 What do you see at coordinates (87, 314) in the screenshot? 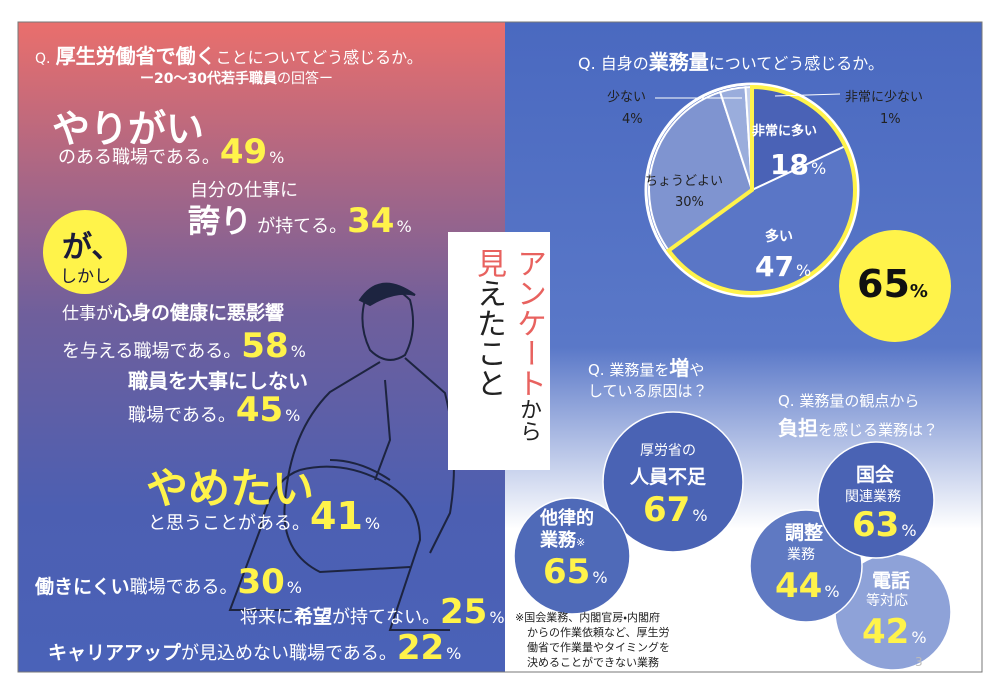
I see `stat-pre: 仕事が` at bounding box center [87, 314].